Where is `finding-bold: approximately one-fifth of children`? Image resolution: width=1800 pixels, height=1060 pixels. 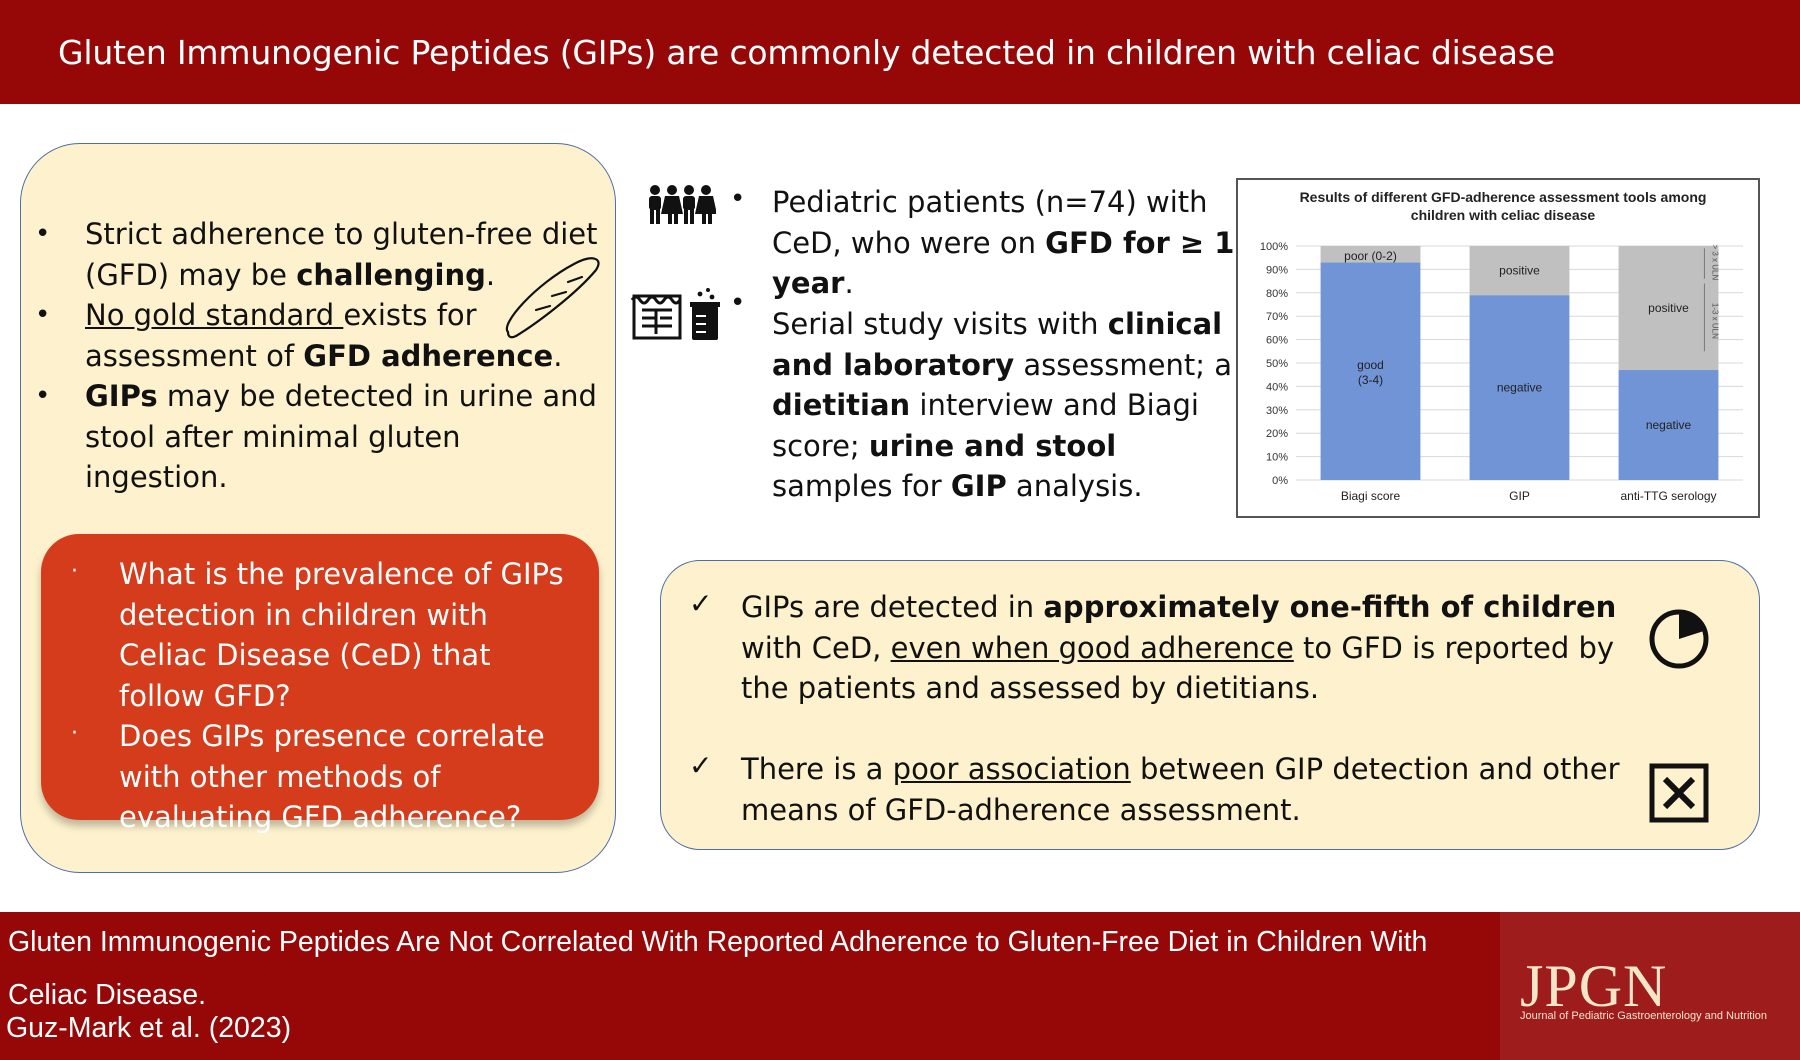
finding-bold: approximately one-fifth of children is located at coordinates (1330, 607).